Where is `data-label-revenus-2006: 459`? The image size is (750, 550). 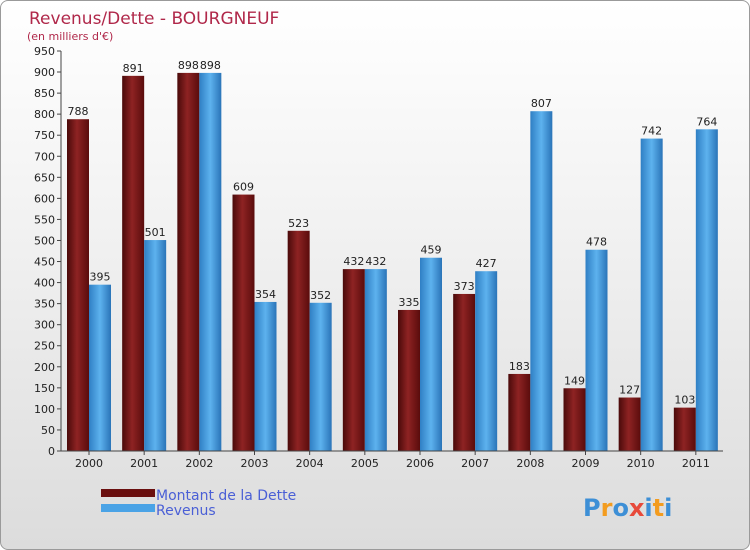
data-label-revenus-2006: 459 is located at coordinates (431, 250).